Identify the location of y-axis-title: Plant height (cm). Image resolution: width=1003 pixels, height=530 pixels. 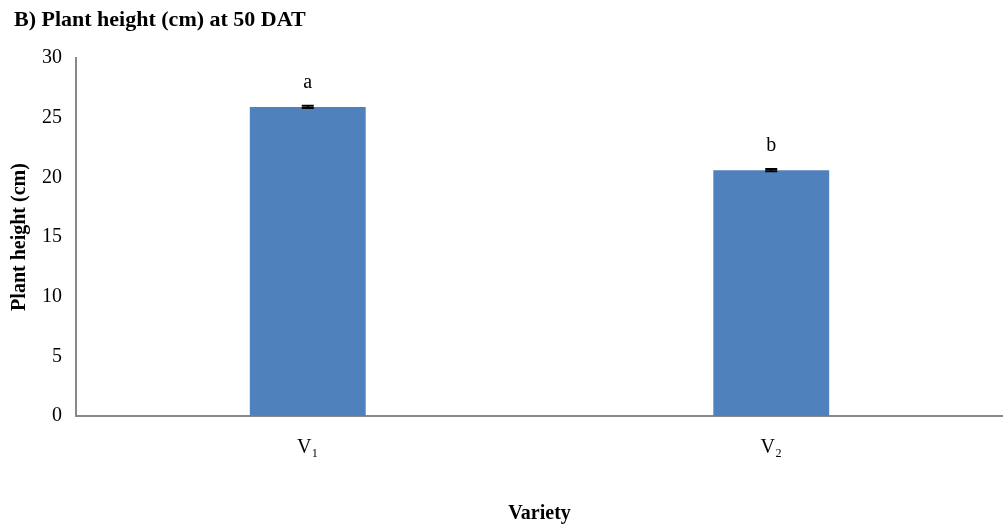
(19, 237).